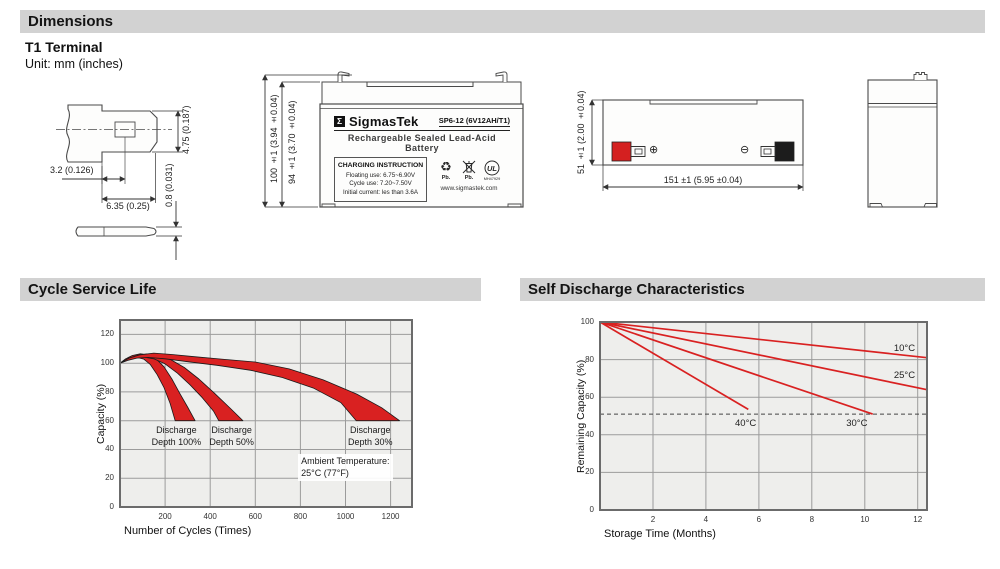 Image resolution: width=1000 pixels, height=569 pixels. I want to click on band-label: Discharge Depth 100%, so click(176, 435).